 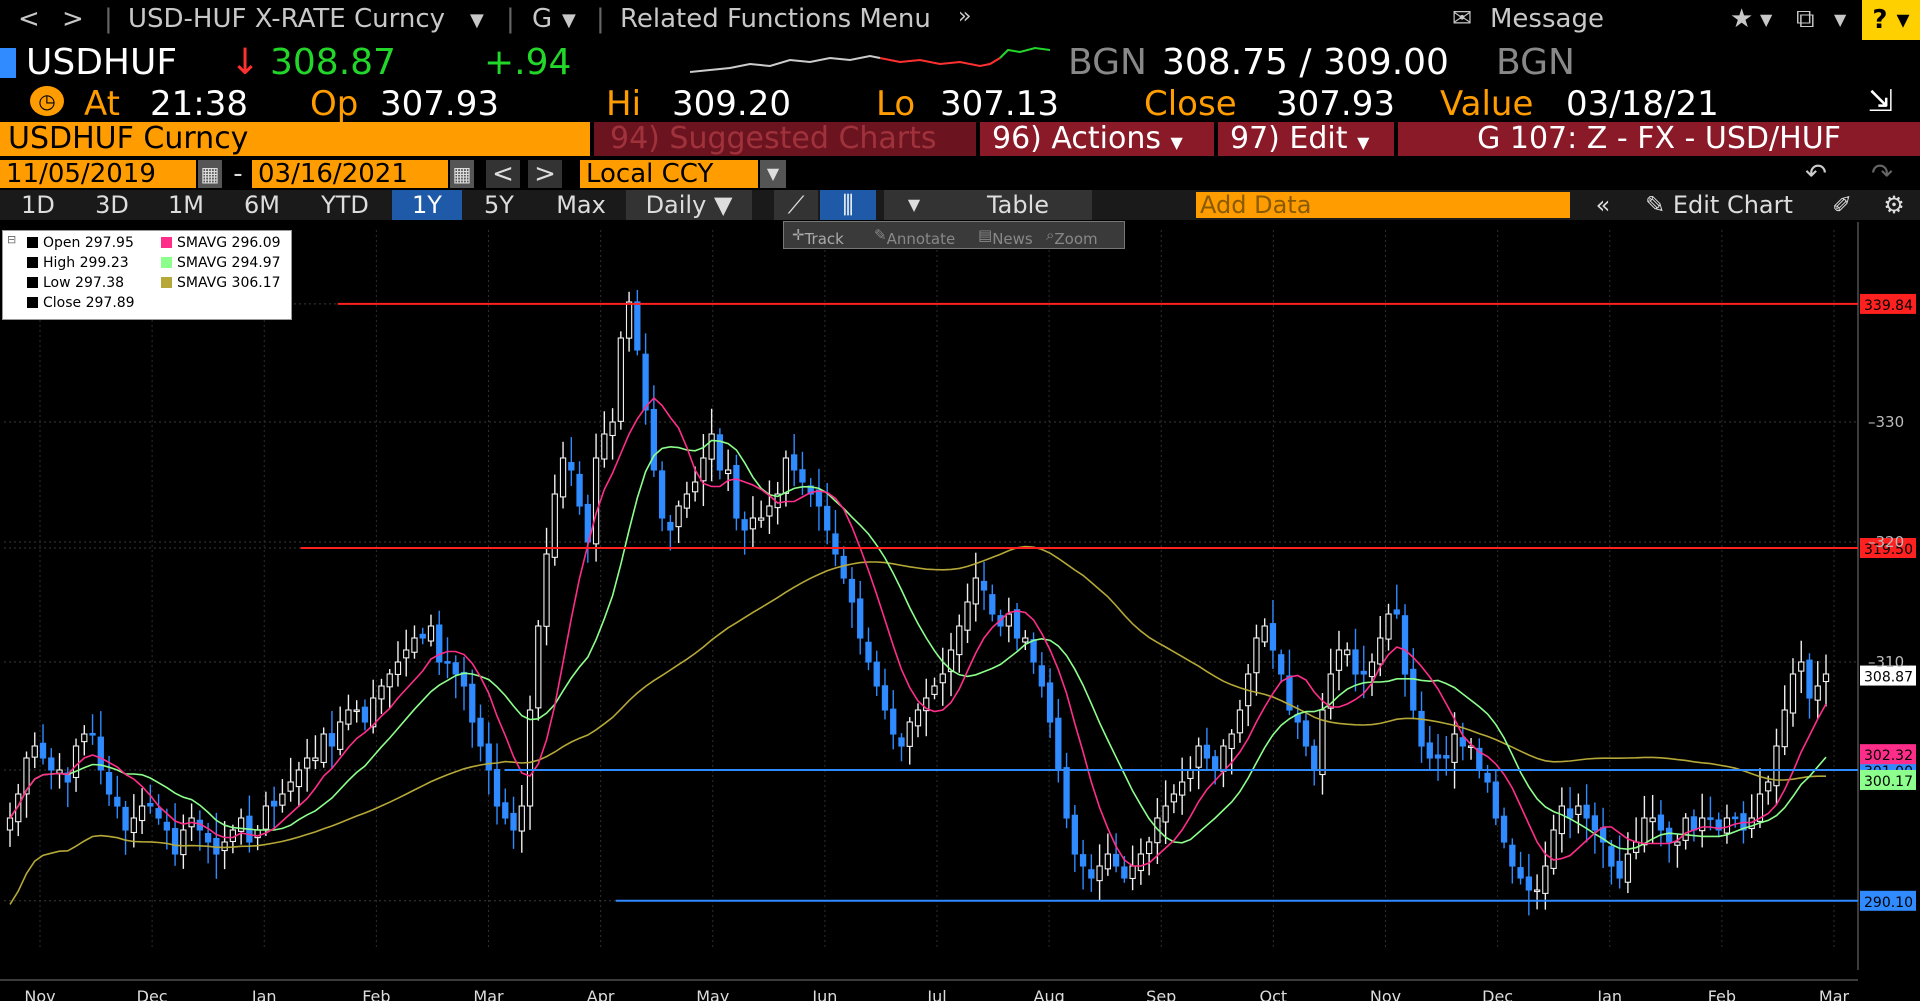 I want to click on period-5y: 5Y, so click(x=499, y=205).